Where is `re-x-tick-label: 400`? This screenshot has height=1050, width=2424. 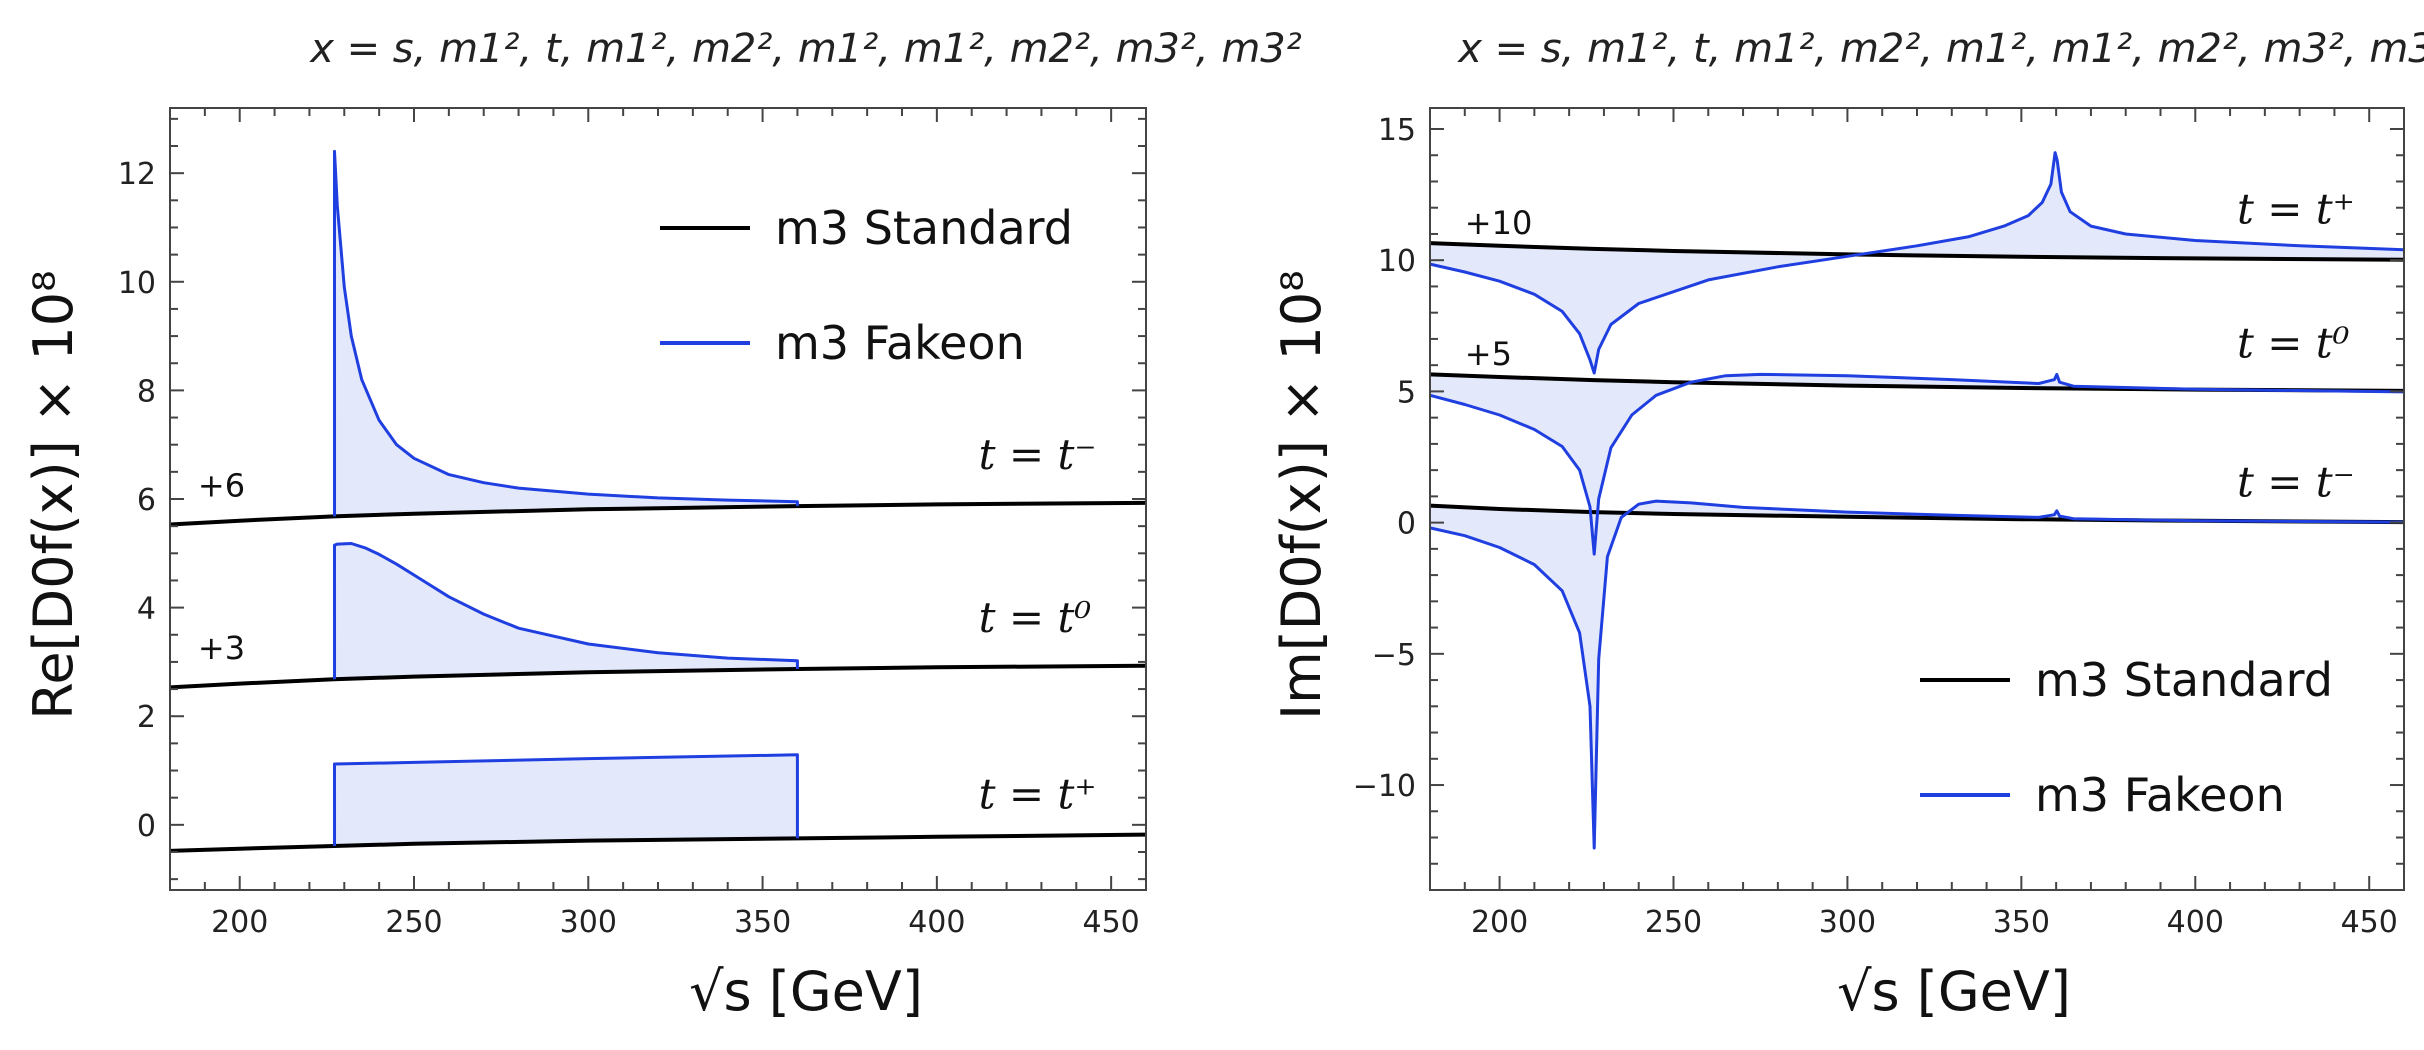
re-x-tick-label: 400 is located at coordinates (936, 922).